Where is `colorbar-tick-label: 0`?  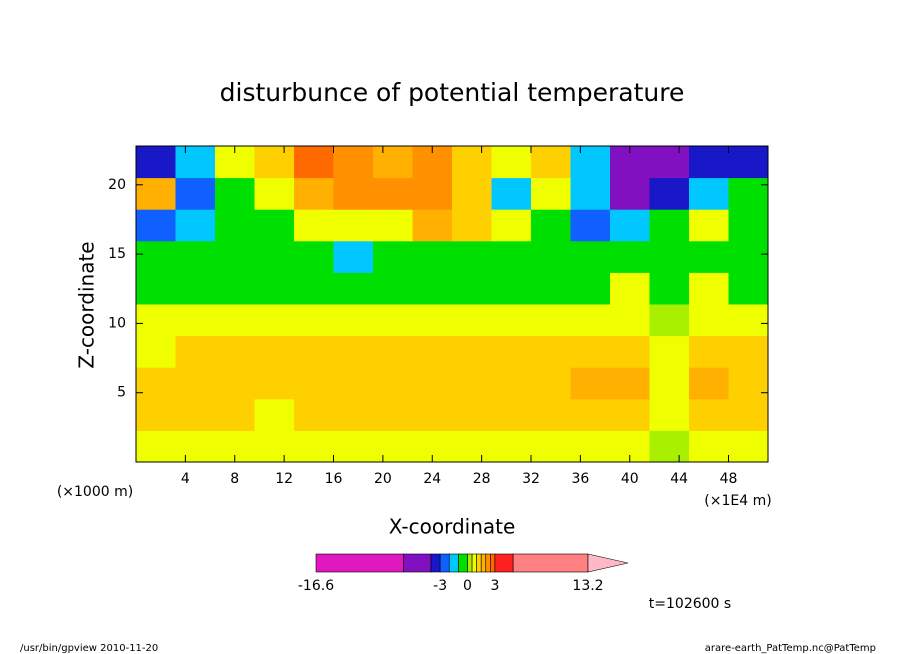
colorbar-tick-label: 0 is located at coordinates (467, 586).